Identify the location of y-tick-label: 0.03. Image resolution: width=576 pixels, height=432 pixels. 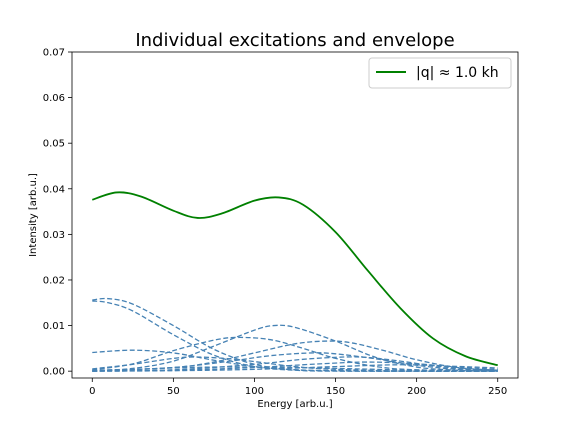
(54, 235).